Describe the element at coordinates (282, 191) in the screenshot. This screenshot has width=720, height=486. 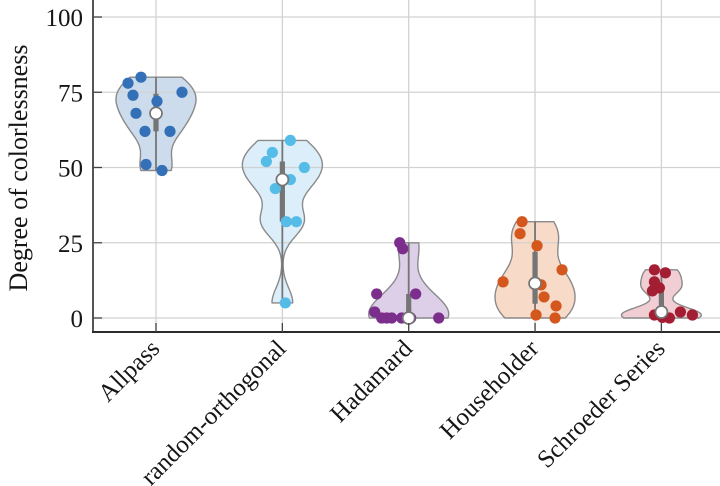
I see `iqr-bar-random-orthogonal` at that location.